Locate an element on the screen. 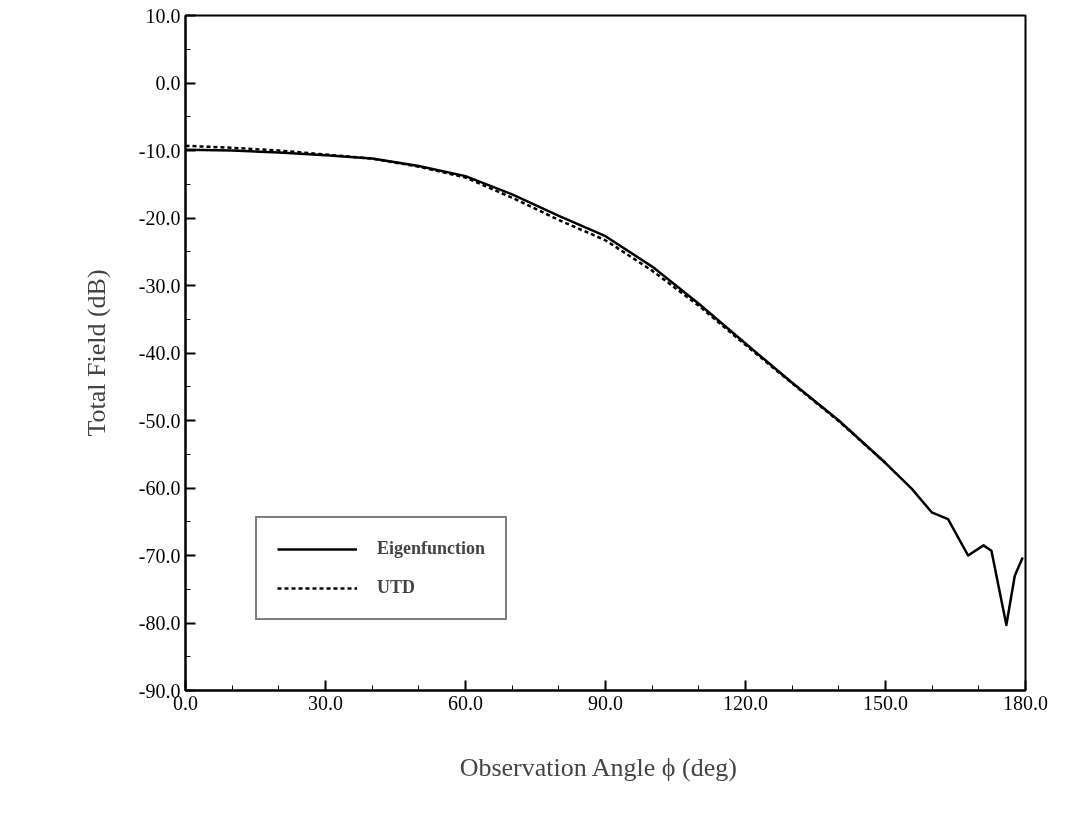  y-tick-label: 10.0 is located at coordinates (163, 15).